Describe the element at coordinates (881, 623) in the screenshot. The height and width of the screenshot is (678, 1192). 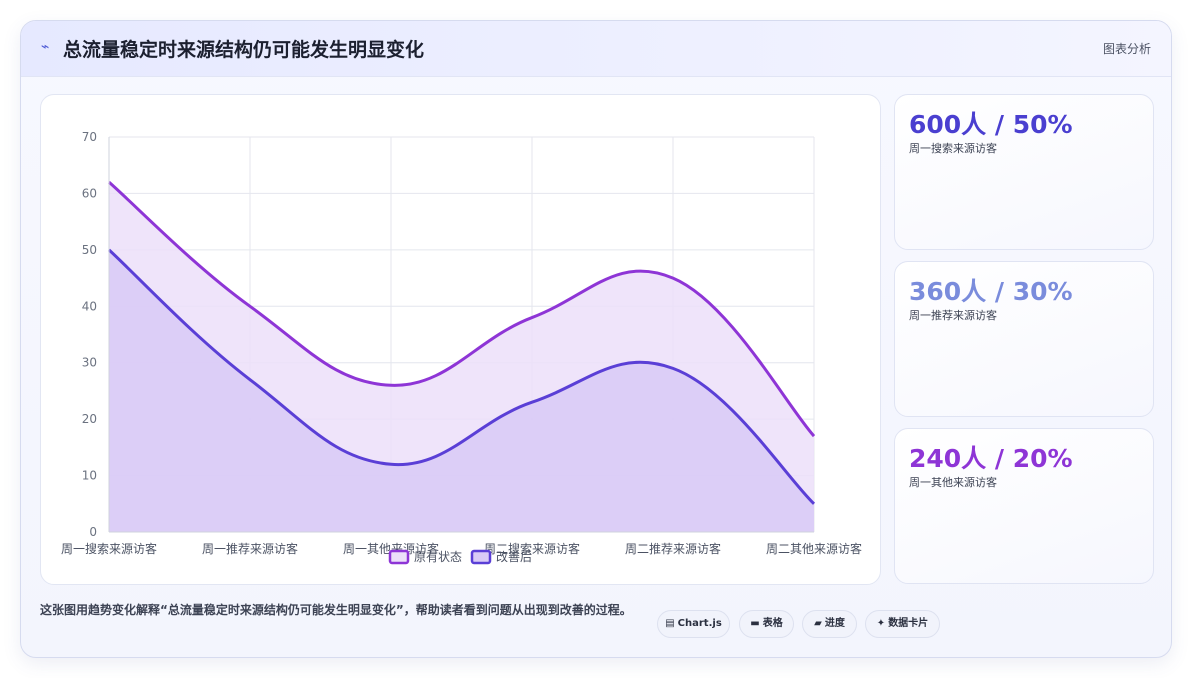
I see `sparkle-icon: ✦` at that location.